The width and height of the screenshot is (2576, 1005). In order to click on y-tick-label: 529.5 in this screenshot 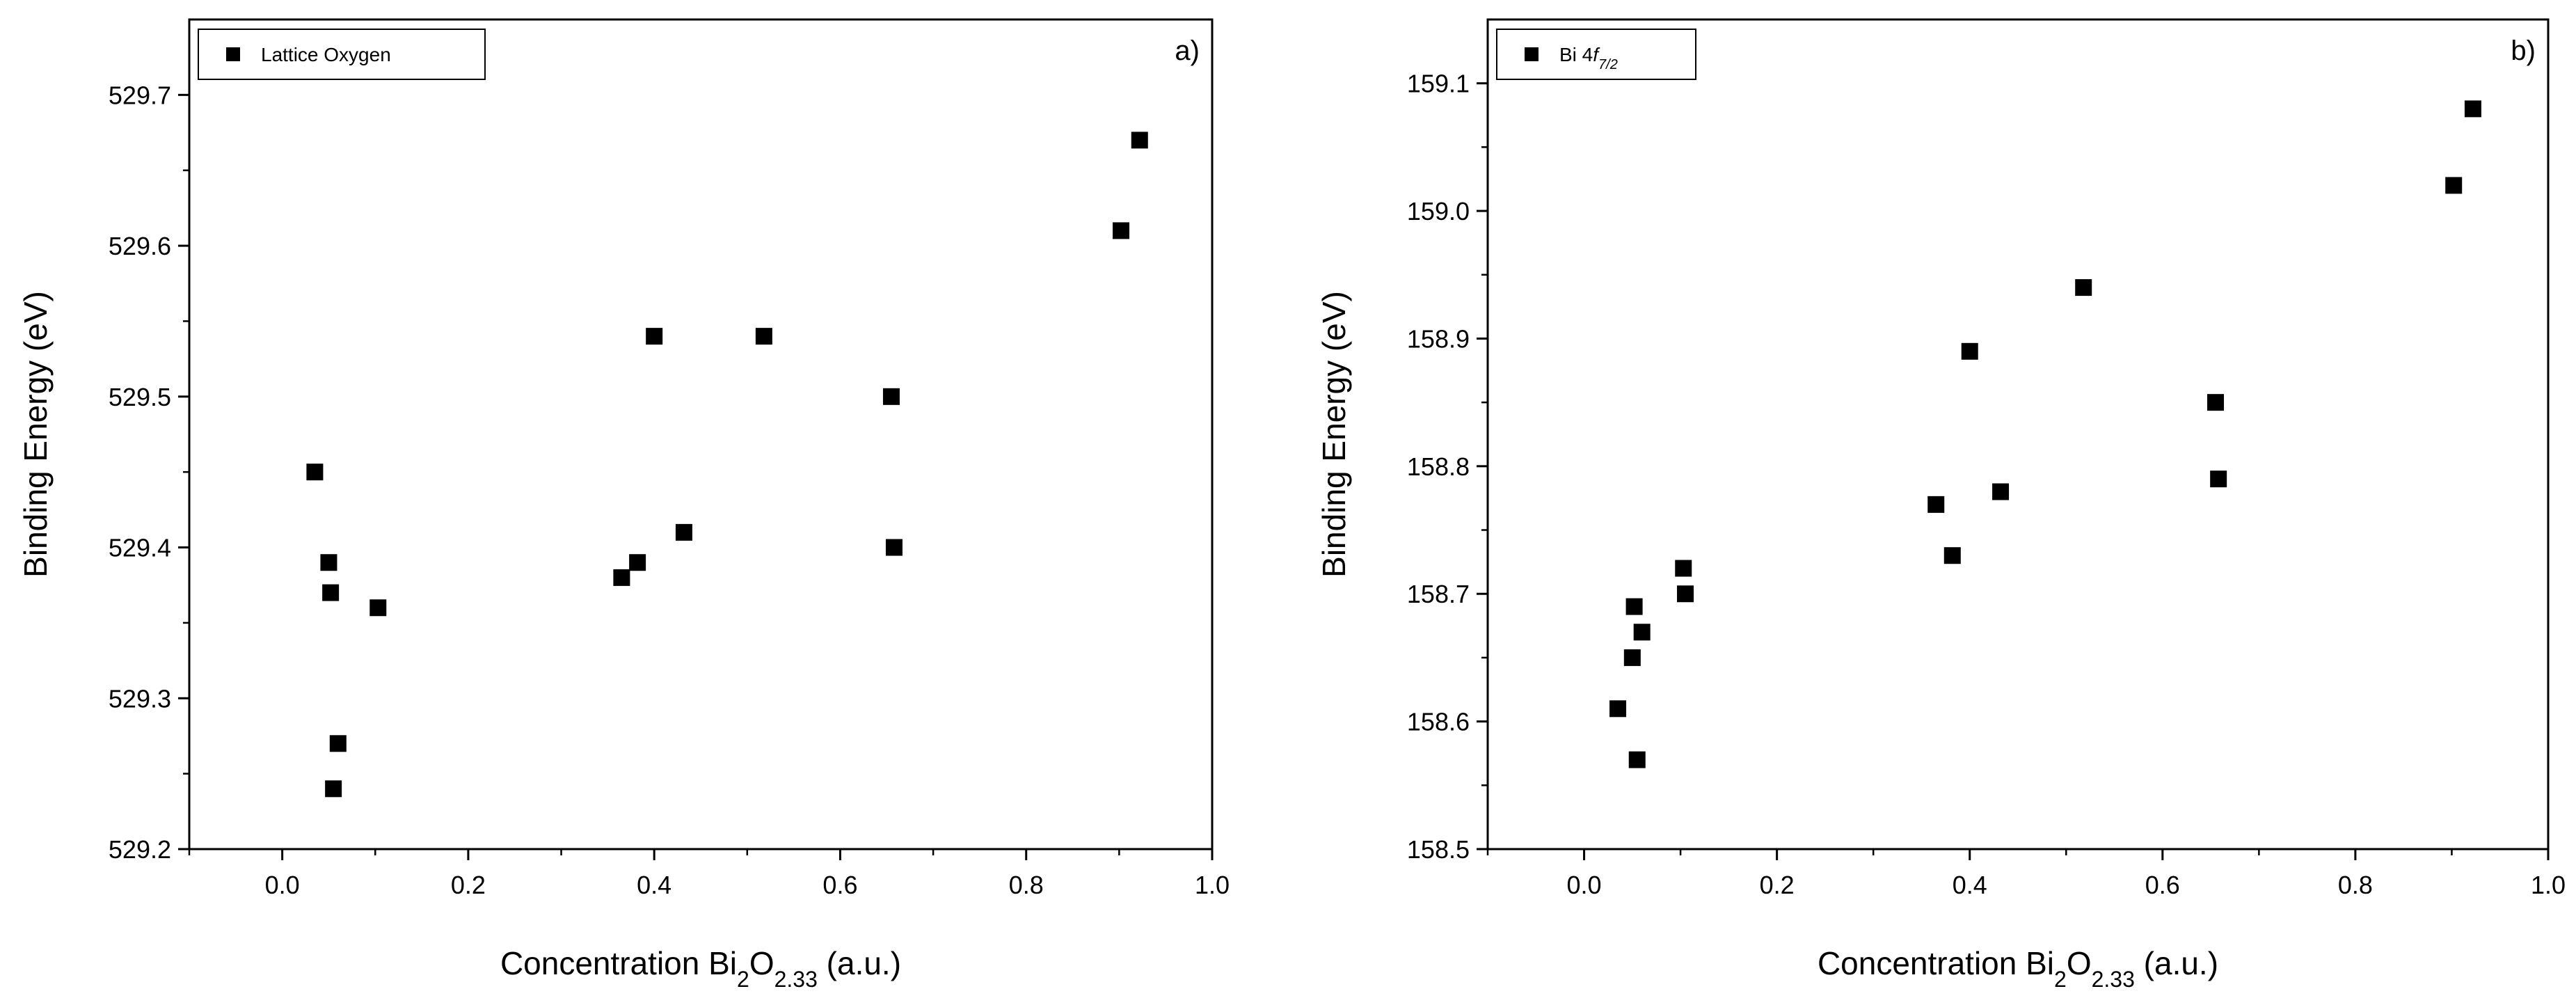, I will do `click(140, 397)`.